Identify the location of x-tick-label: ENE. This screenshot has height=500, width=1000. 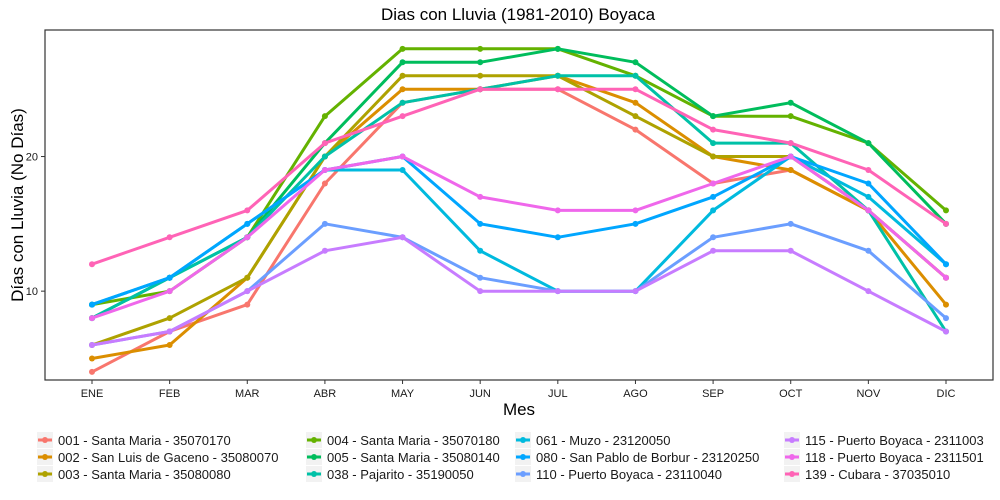
(92, 394).